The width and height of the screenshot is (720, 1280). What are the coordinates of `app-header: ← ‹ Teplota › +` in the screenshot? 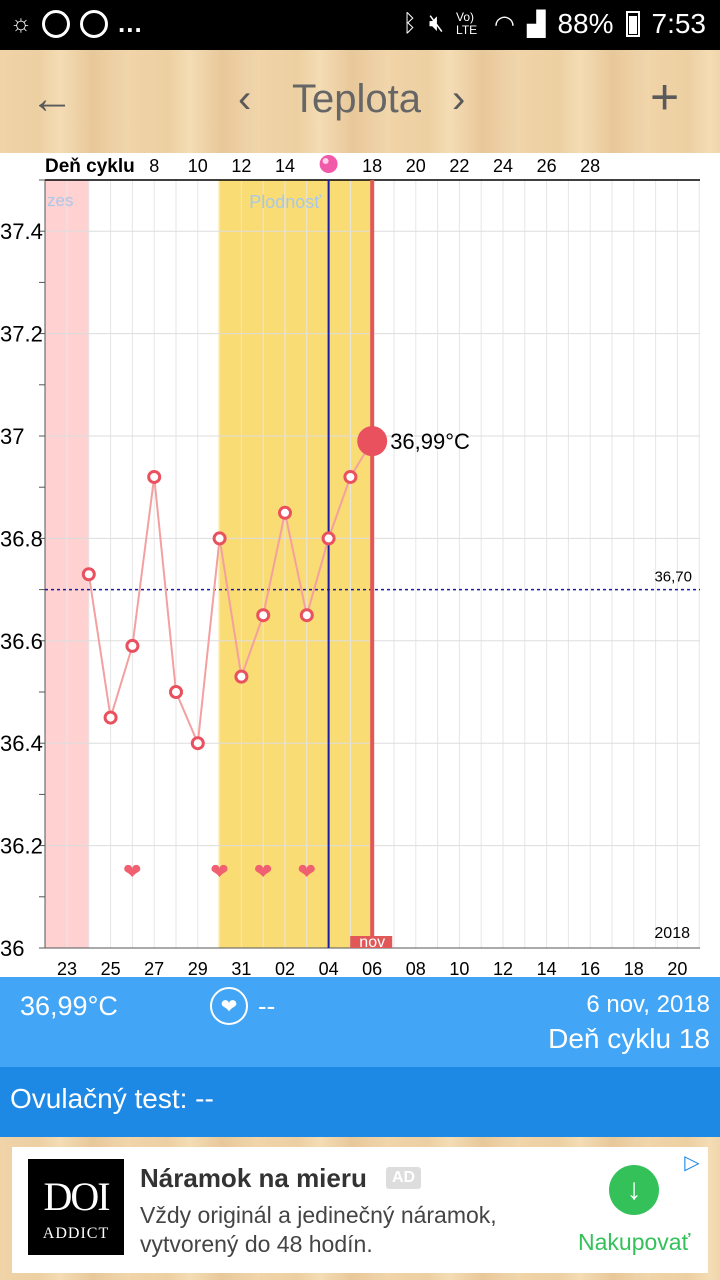 It's located at (360, 101).